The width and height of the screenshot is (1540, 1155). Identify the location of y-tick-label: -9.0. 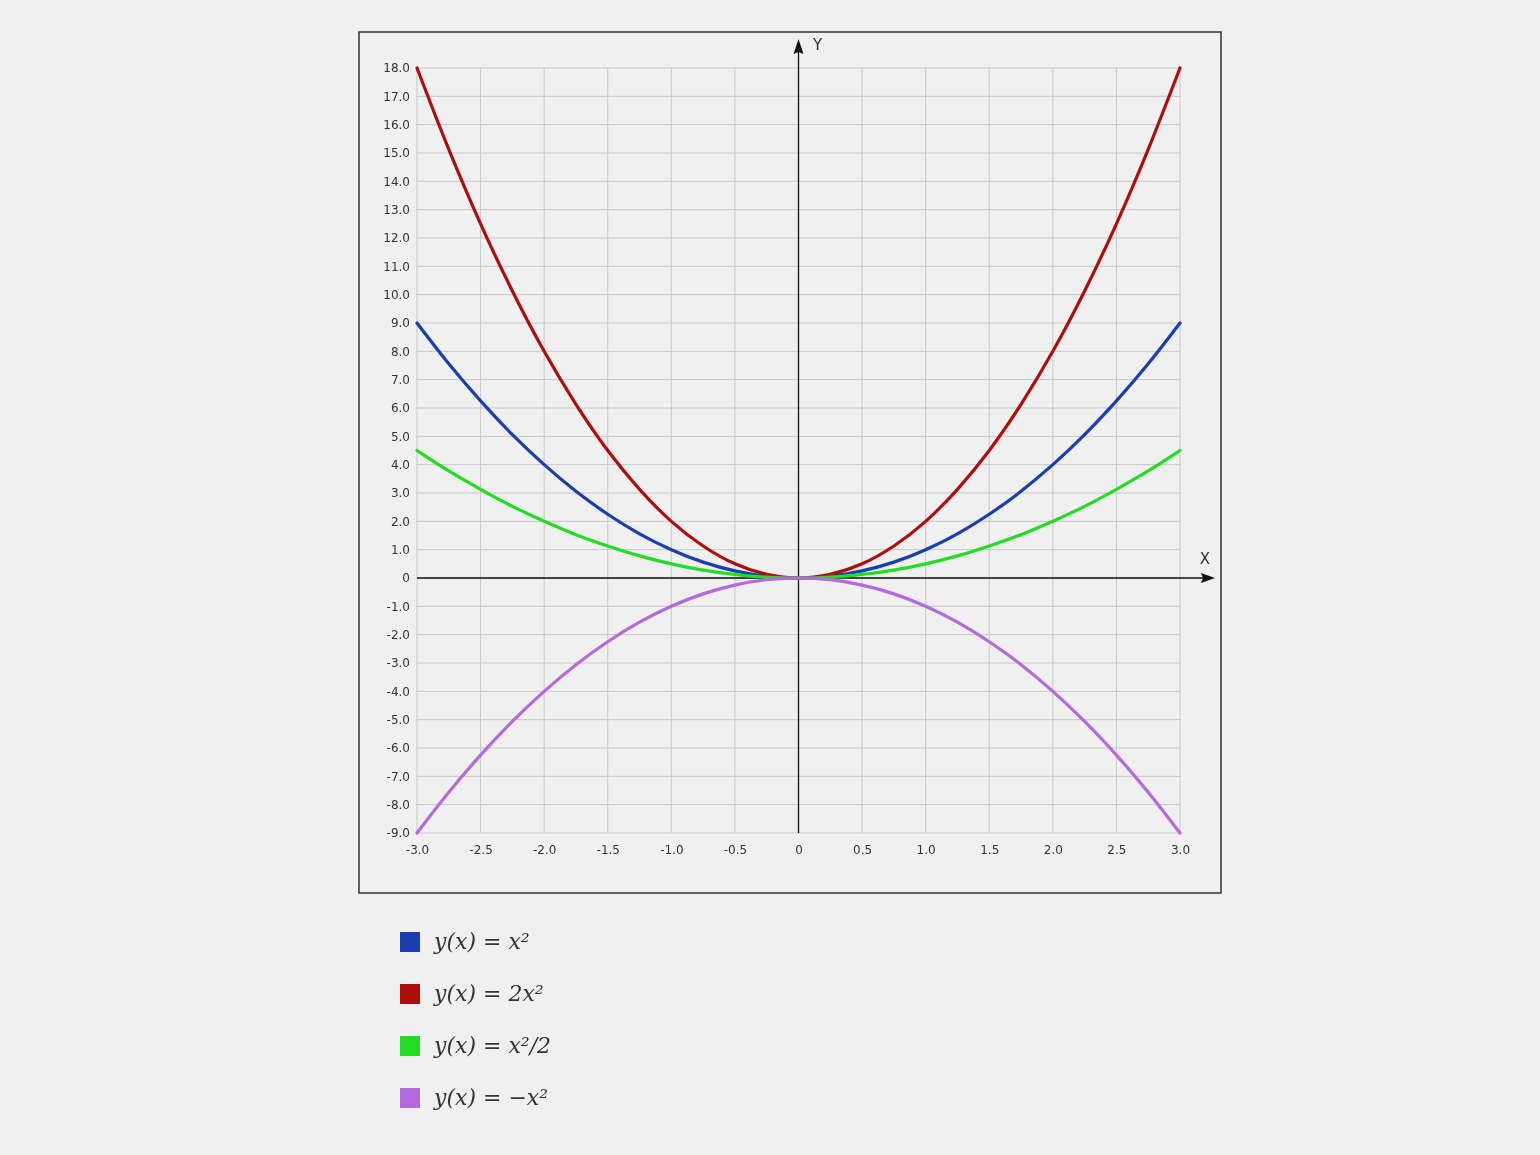
(398, 833).